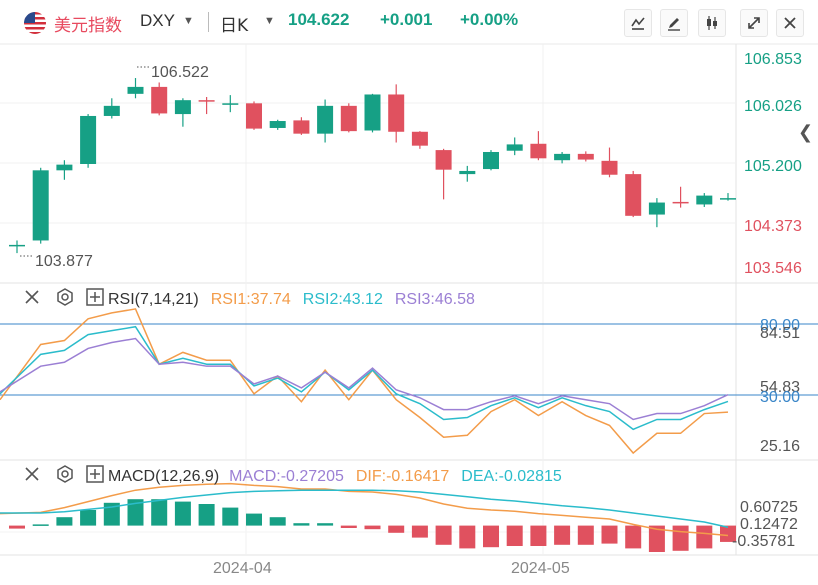 The image size is (818, 585). Describe the element at coordinates (780, 446) in the screenshot. I see `rsi-axis-label: 25.16` at that location.